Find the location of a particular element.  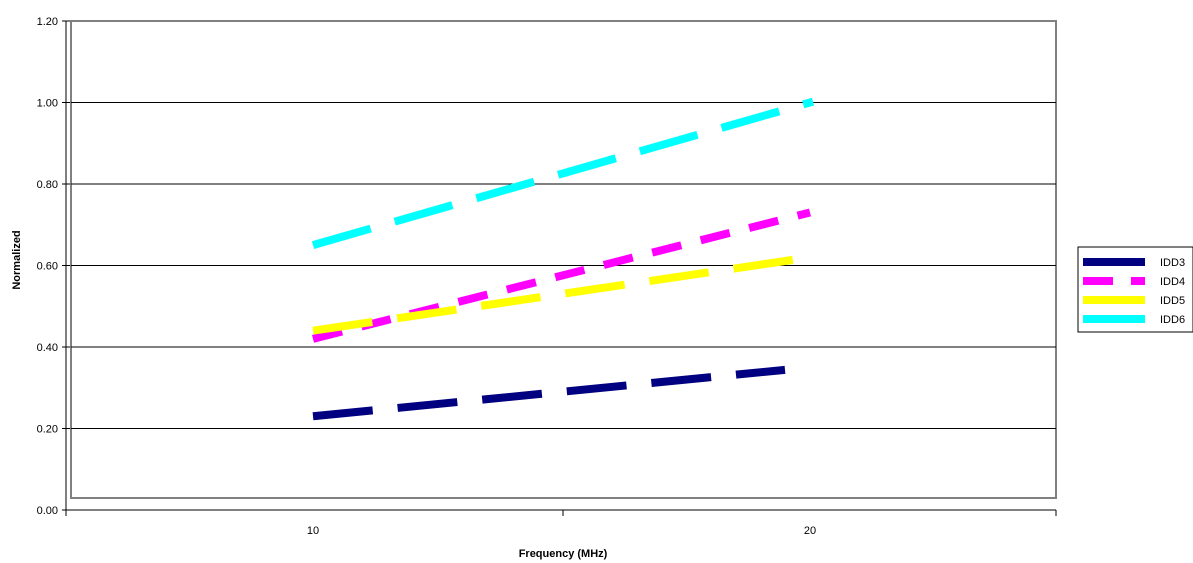

x-tick-label: 20 is located at coordinates (810, 531).